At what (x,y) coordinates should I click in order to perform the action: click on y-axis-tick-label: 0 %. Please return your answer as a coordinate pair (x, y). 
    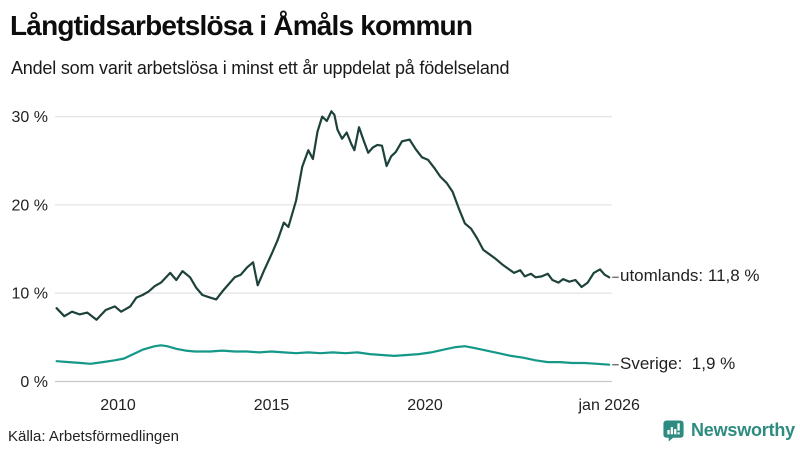
    Looking at the image, I should click on (34, 382).